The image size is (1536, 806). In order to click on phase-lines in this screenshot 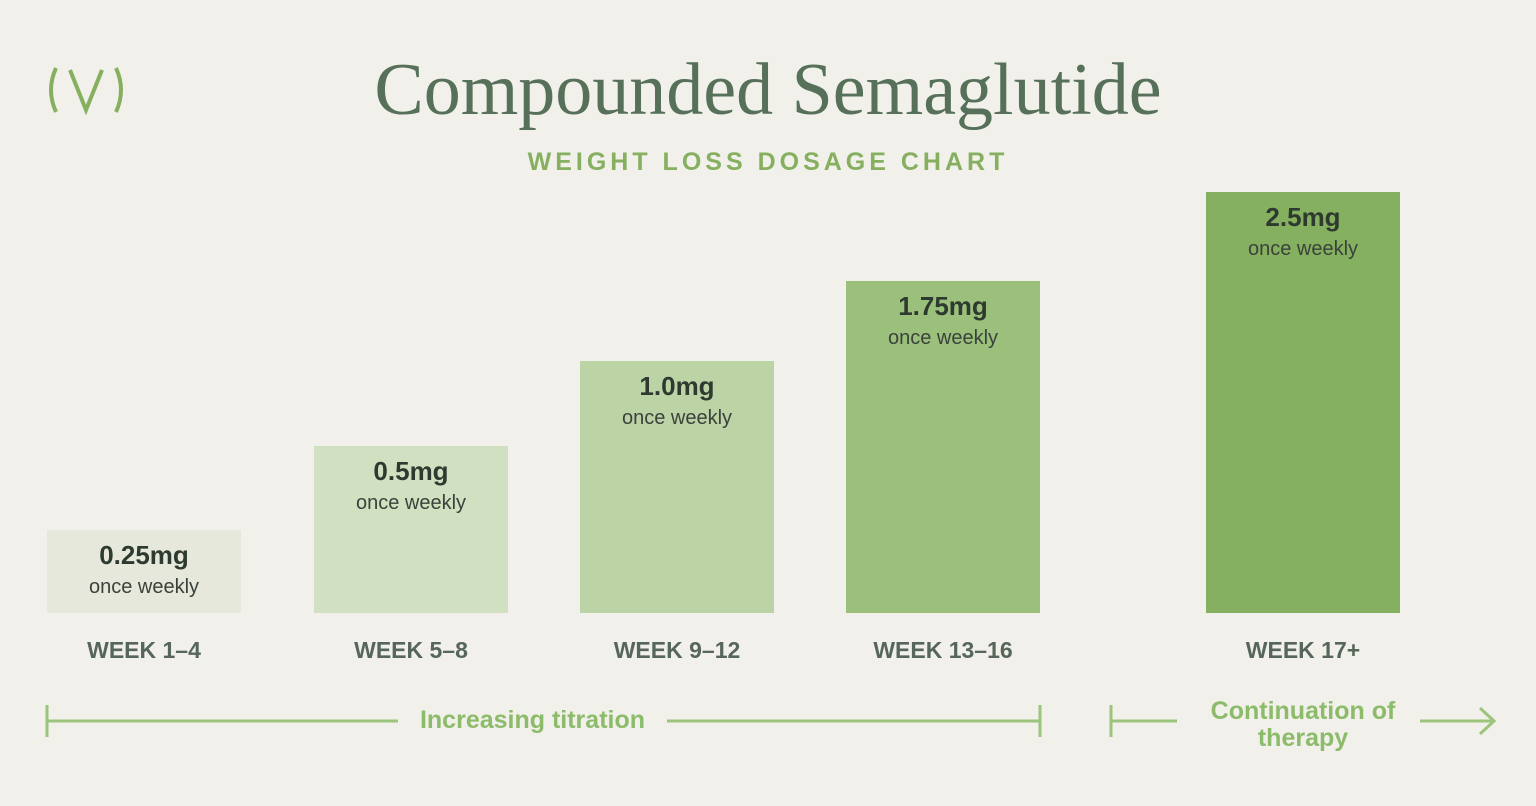, I will do `click(771, 721)`.